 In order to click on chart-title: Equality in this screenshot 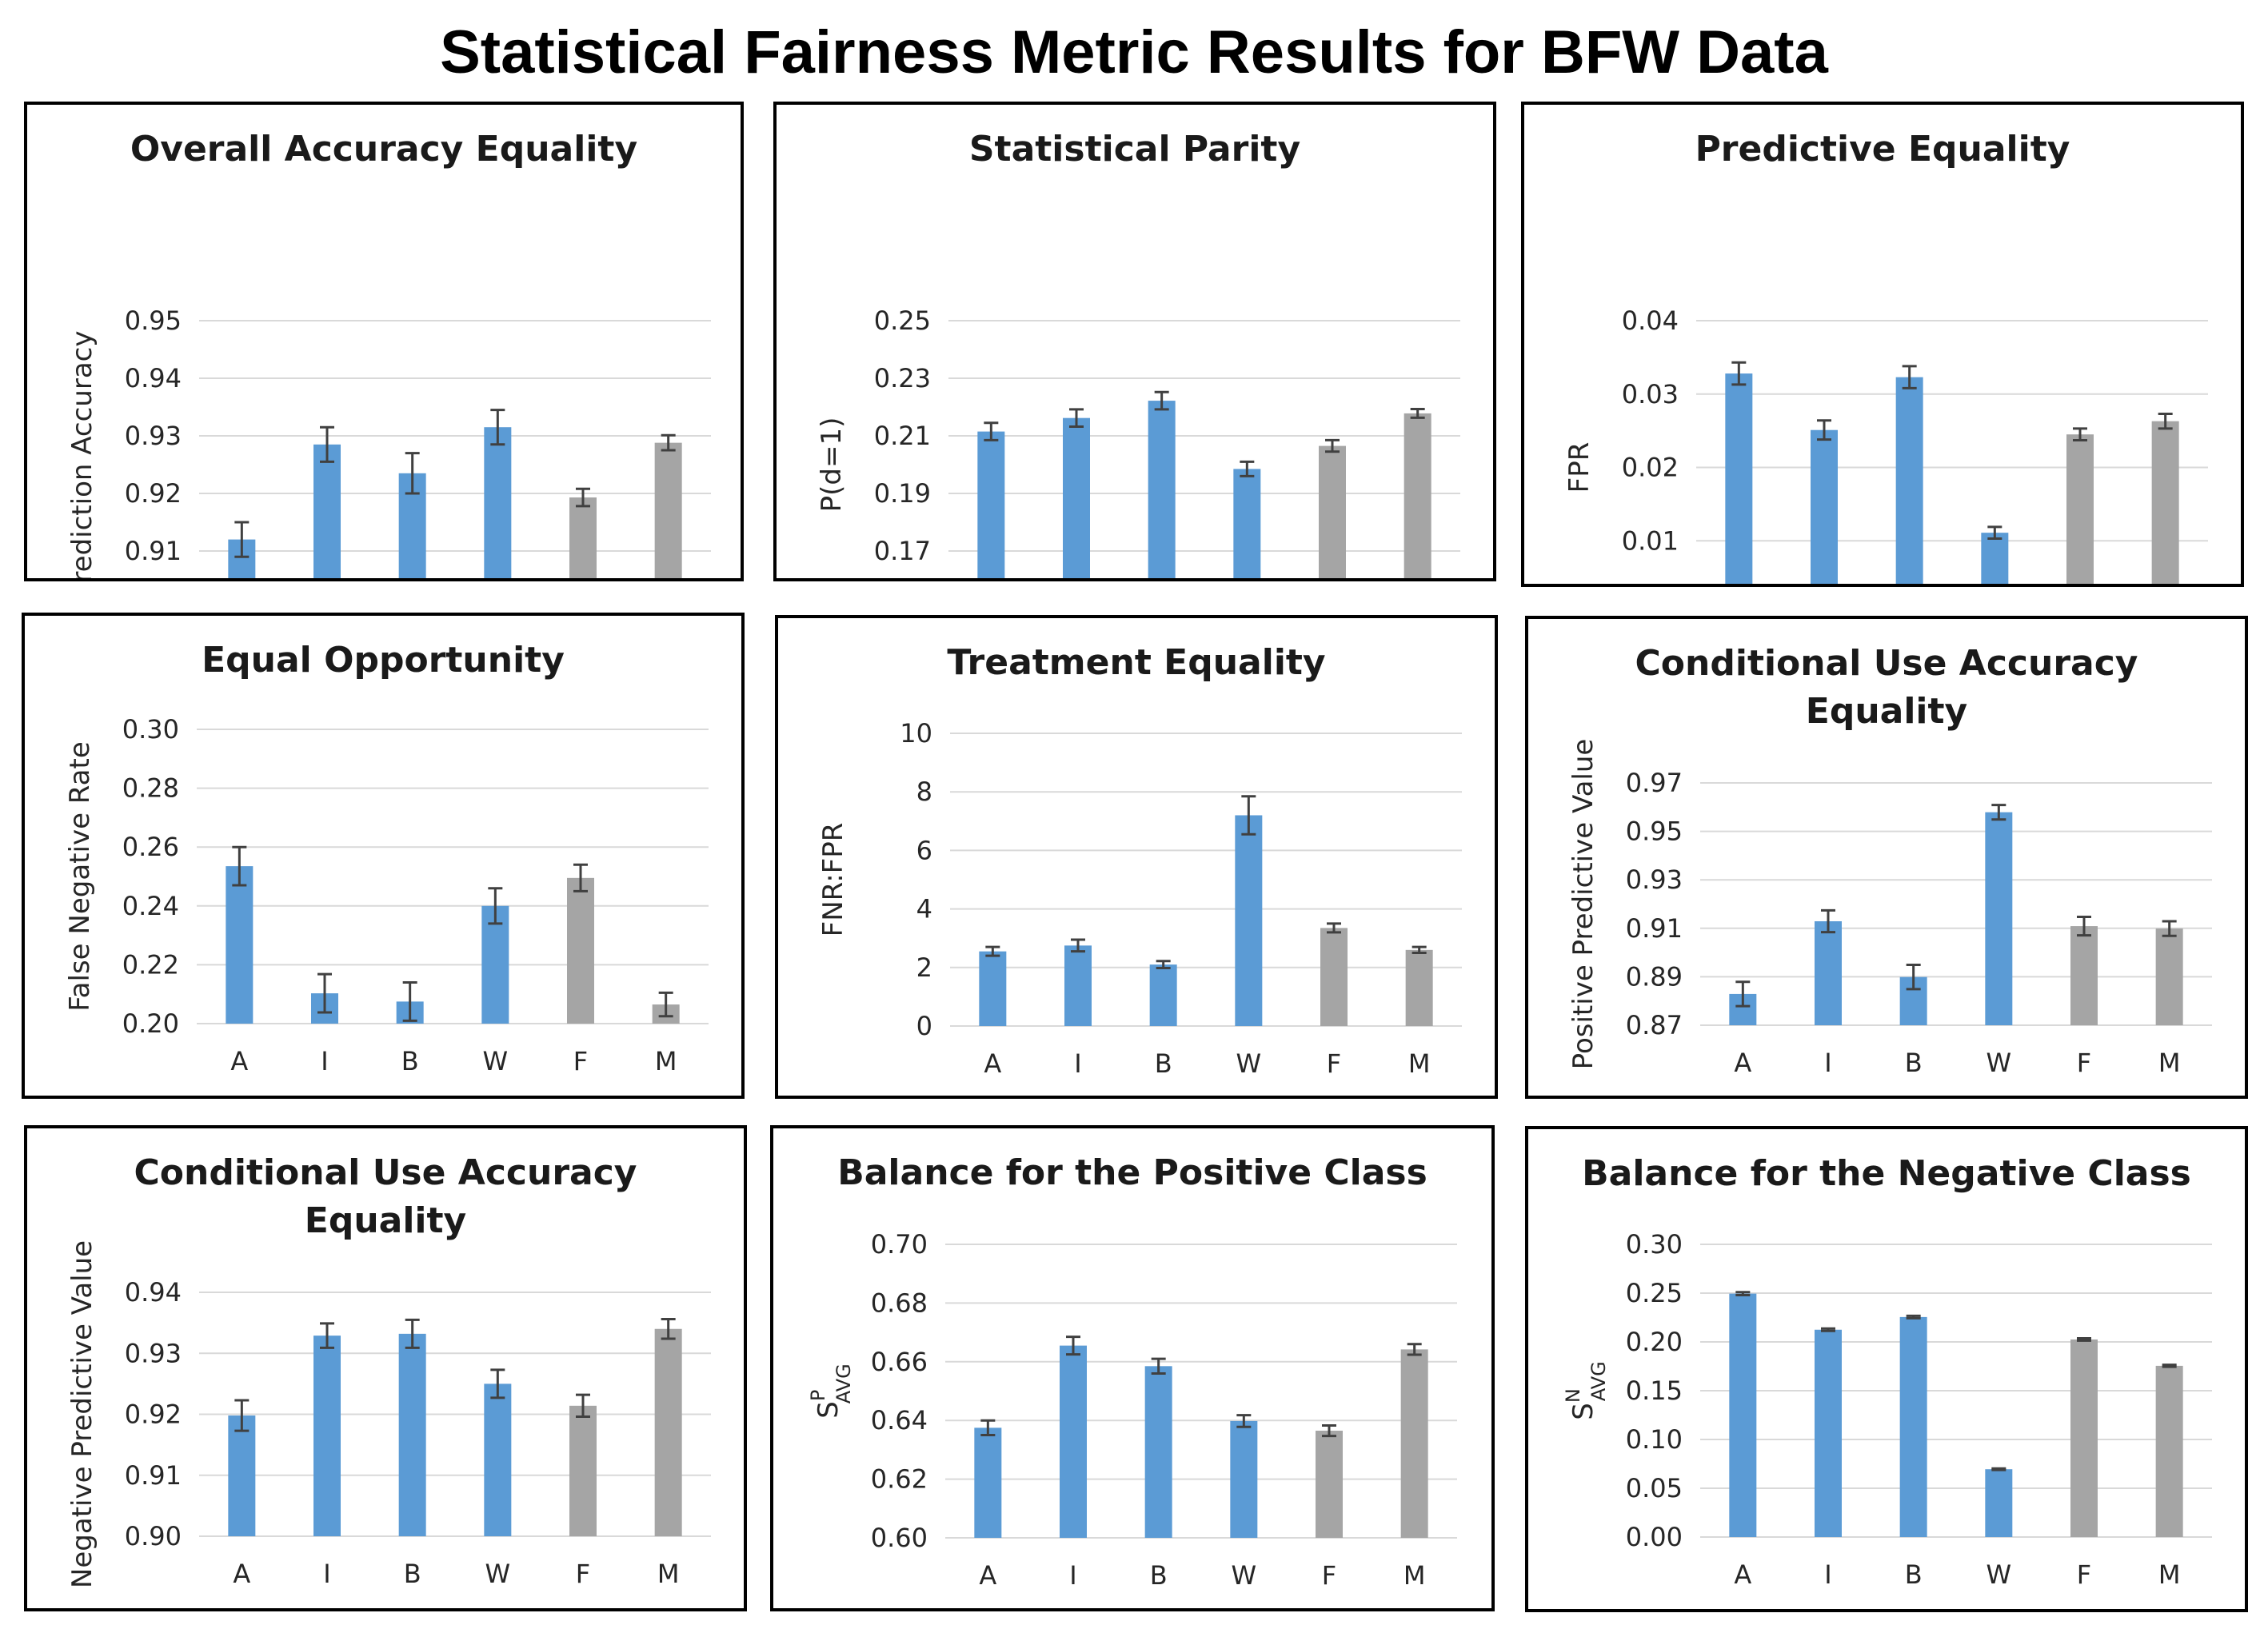, I will do `click(1886, 711)`.